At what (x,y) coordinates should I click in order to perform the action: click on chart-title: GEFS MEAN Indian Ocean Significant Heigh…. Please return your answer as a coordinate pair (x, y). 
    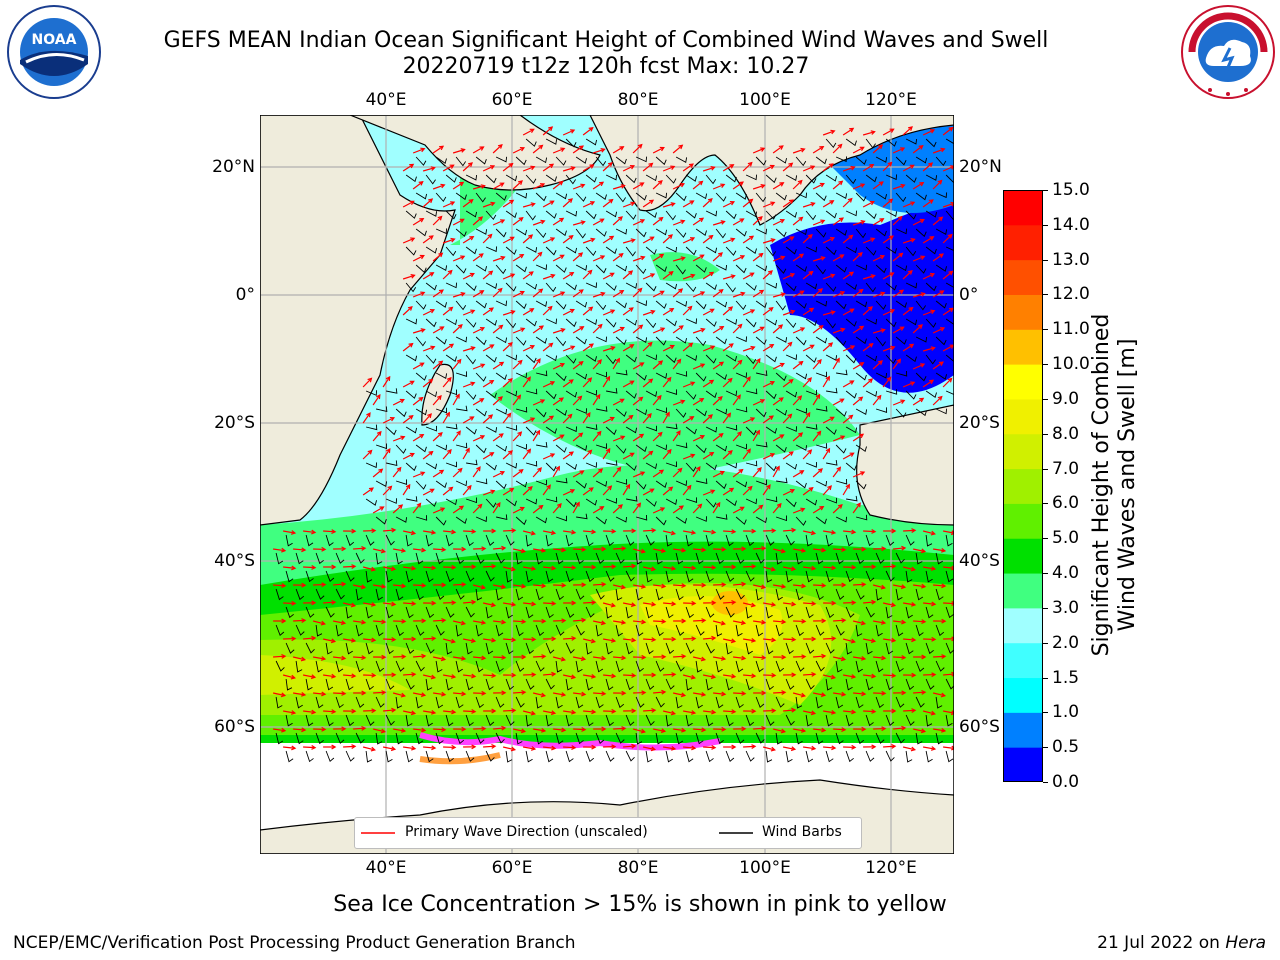
    Looking at the image, I should click on (606, 40).